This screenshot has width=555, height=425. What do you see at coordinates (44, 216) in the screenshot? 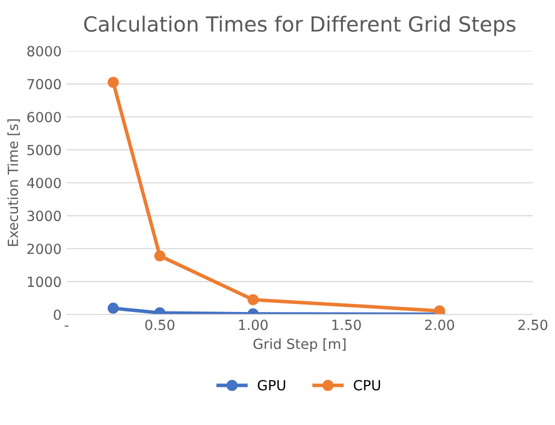
I see `y-tick-label: 3000` at bounding box center [44, 216].